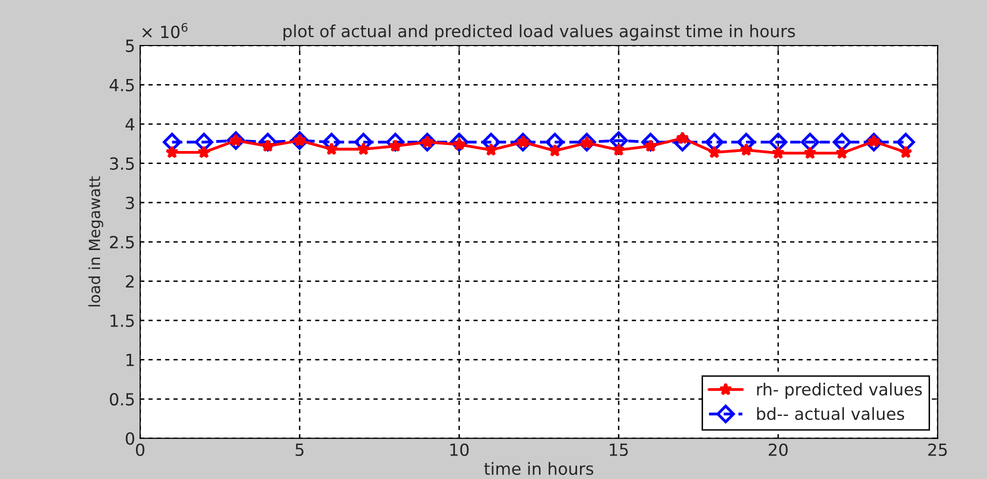  Describe the element at coordinates (539, 32) in the screenshot. I see `chart-title: plot of actual and predicted load values against time in hours` at that location.